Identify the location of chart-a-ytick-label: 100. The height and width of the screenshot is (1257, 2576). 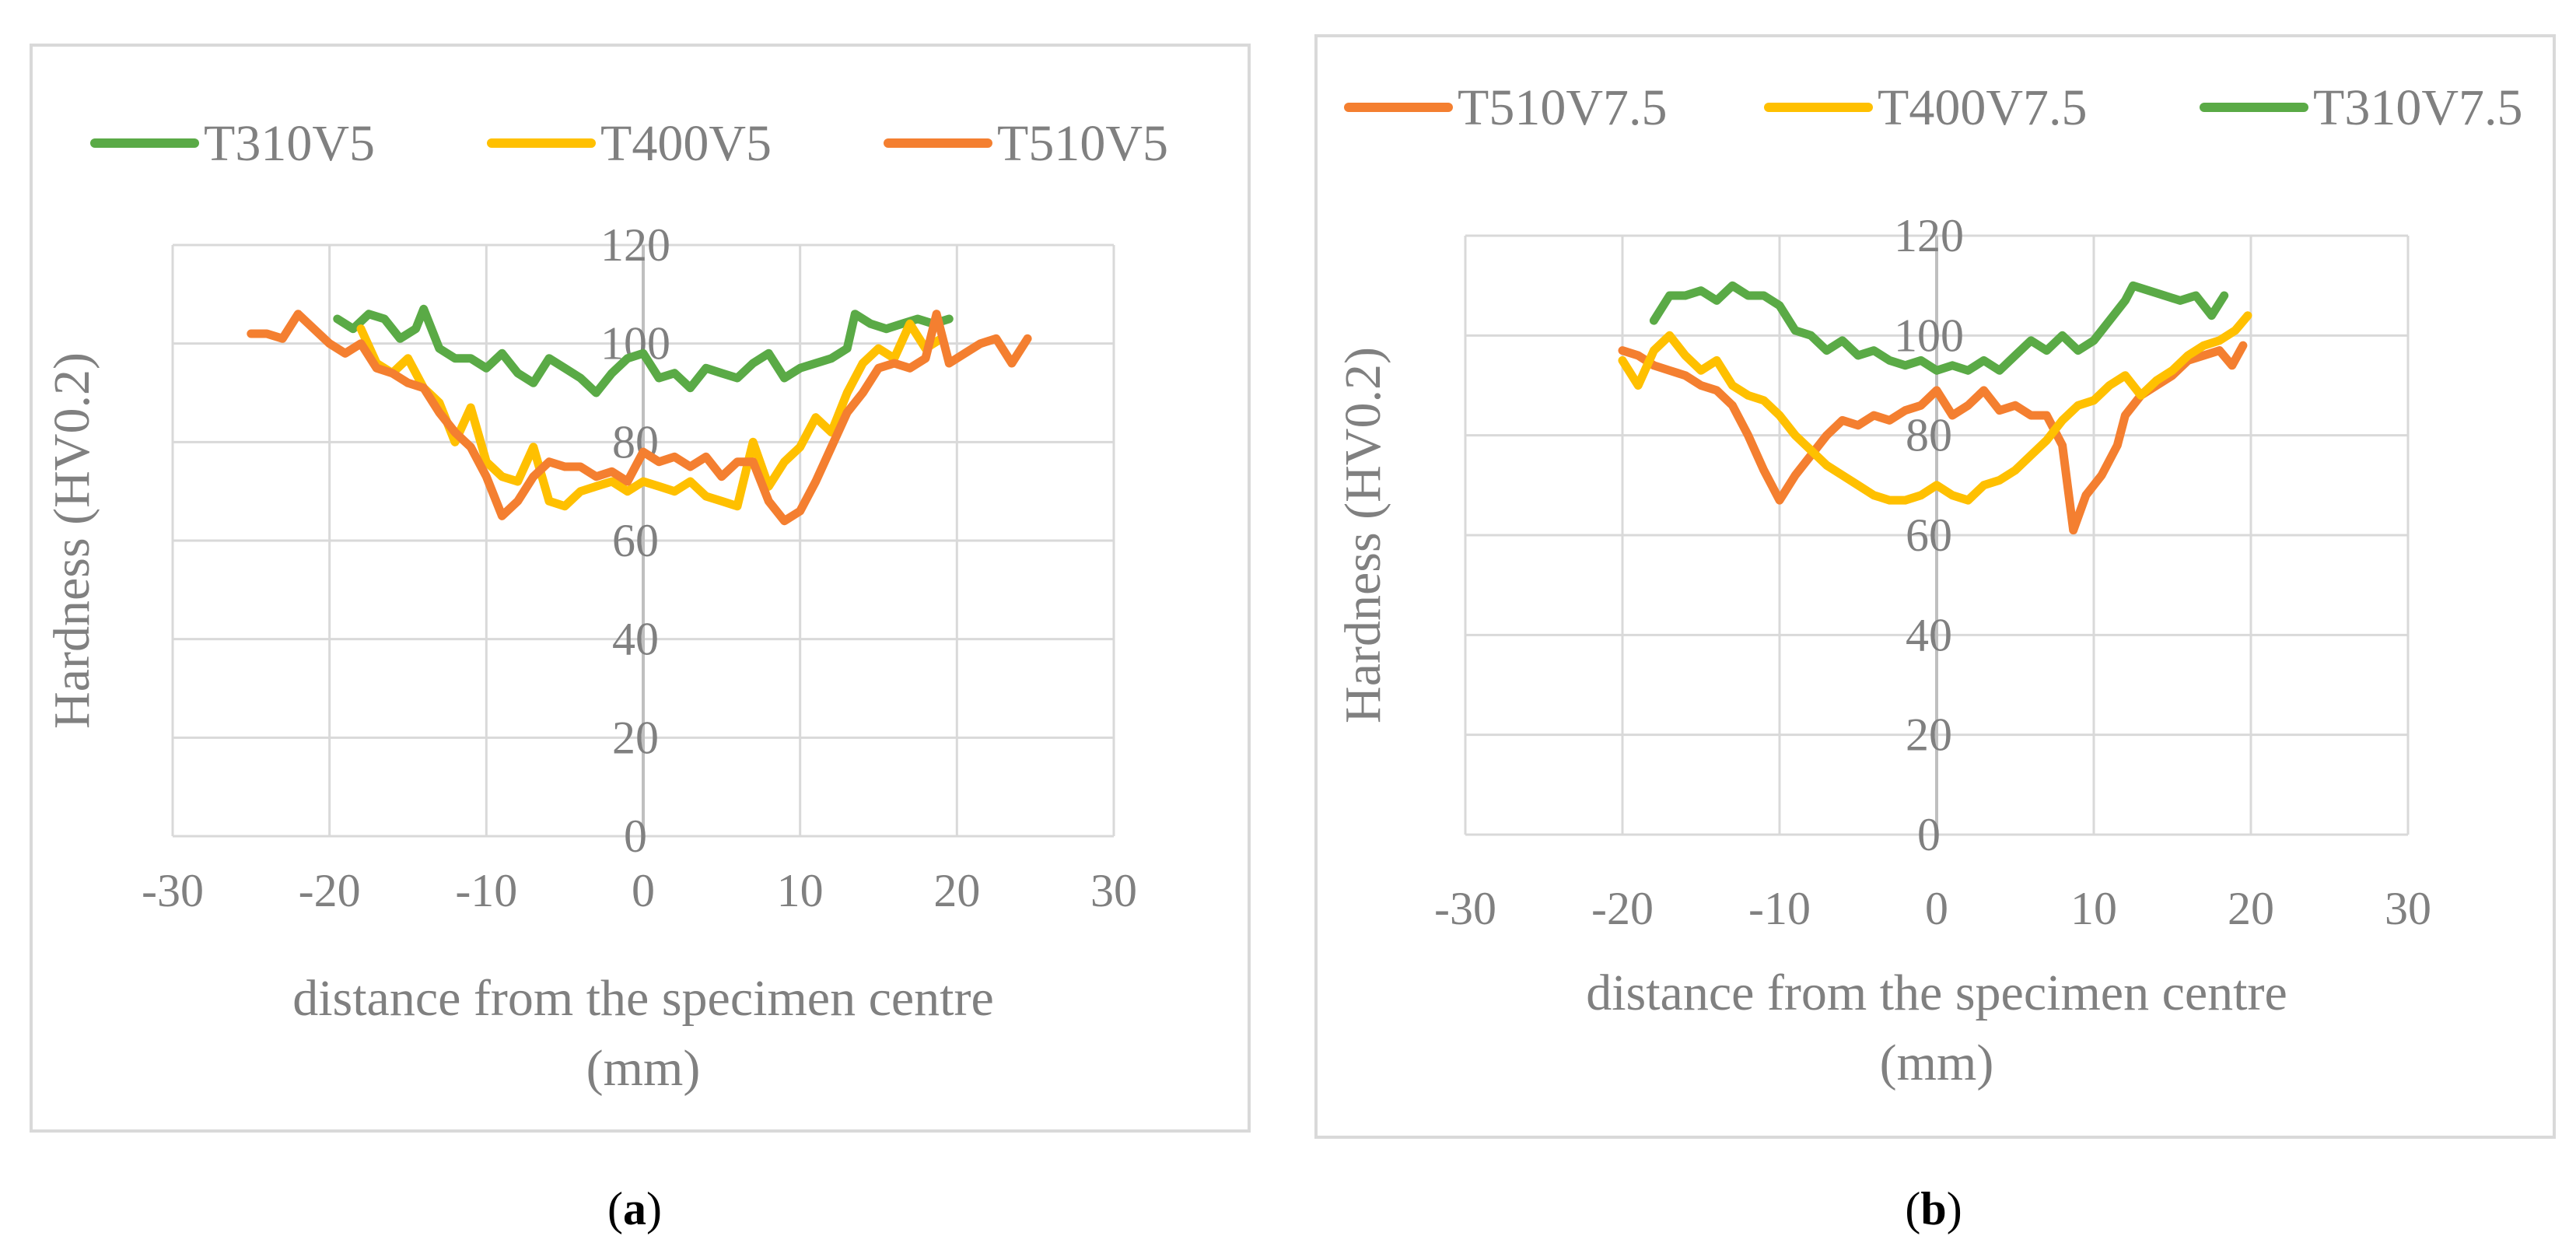
(635, 343).